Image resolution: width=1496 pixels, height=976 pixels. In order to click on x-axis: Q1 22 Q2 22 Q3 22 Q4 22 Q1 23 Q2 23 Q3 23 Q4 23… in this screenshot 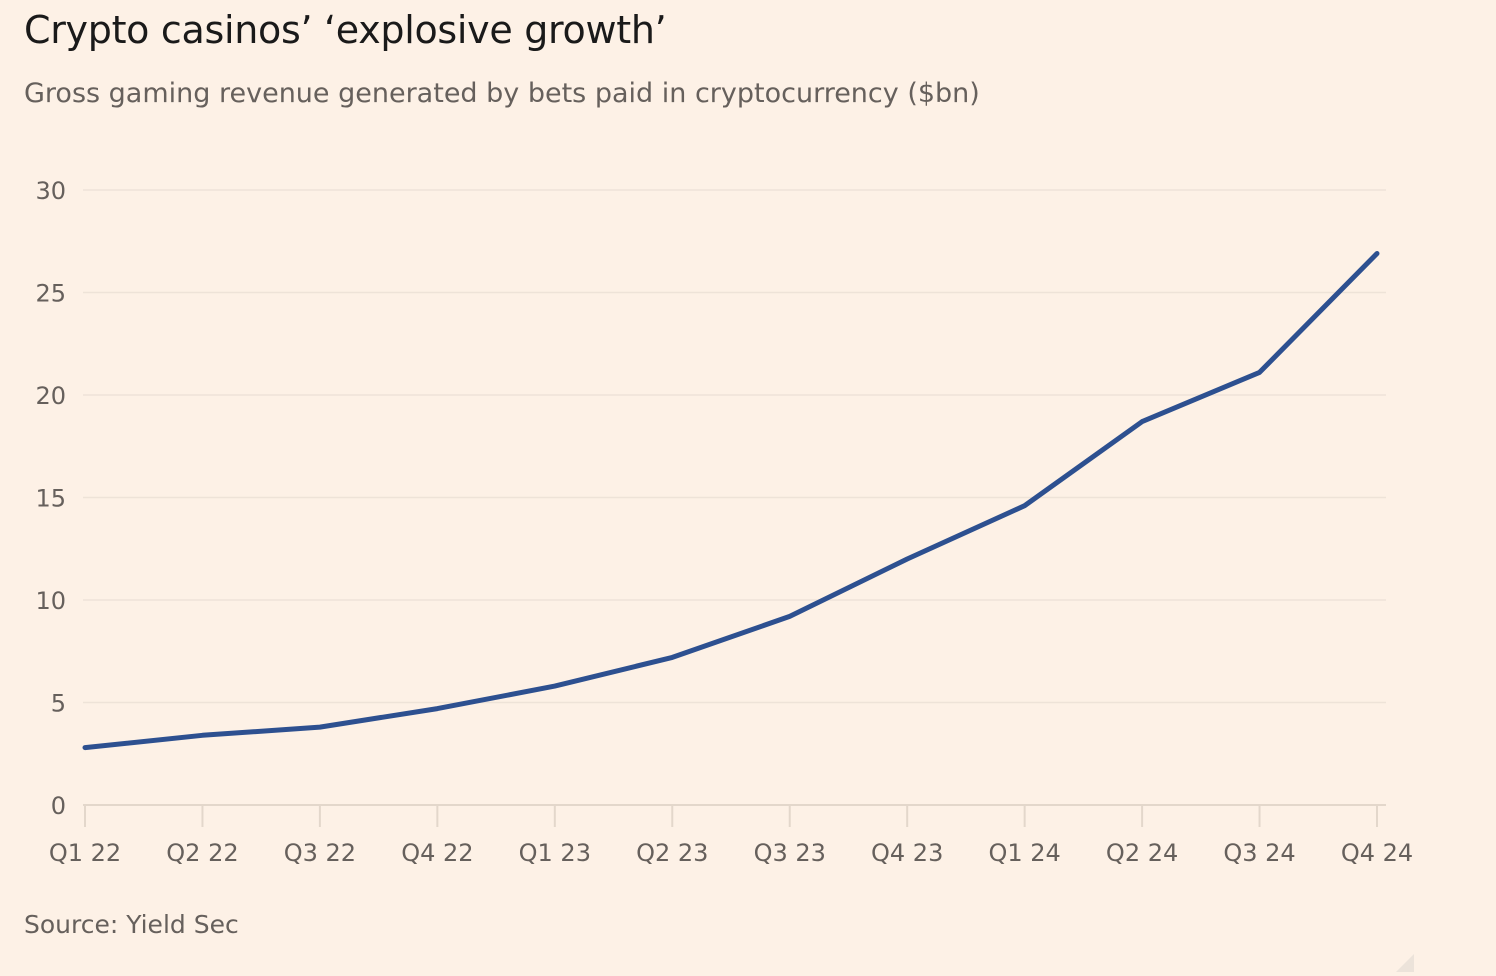, I will do `click(731, 835)`.